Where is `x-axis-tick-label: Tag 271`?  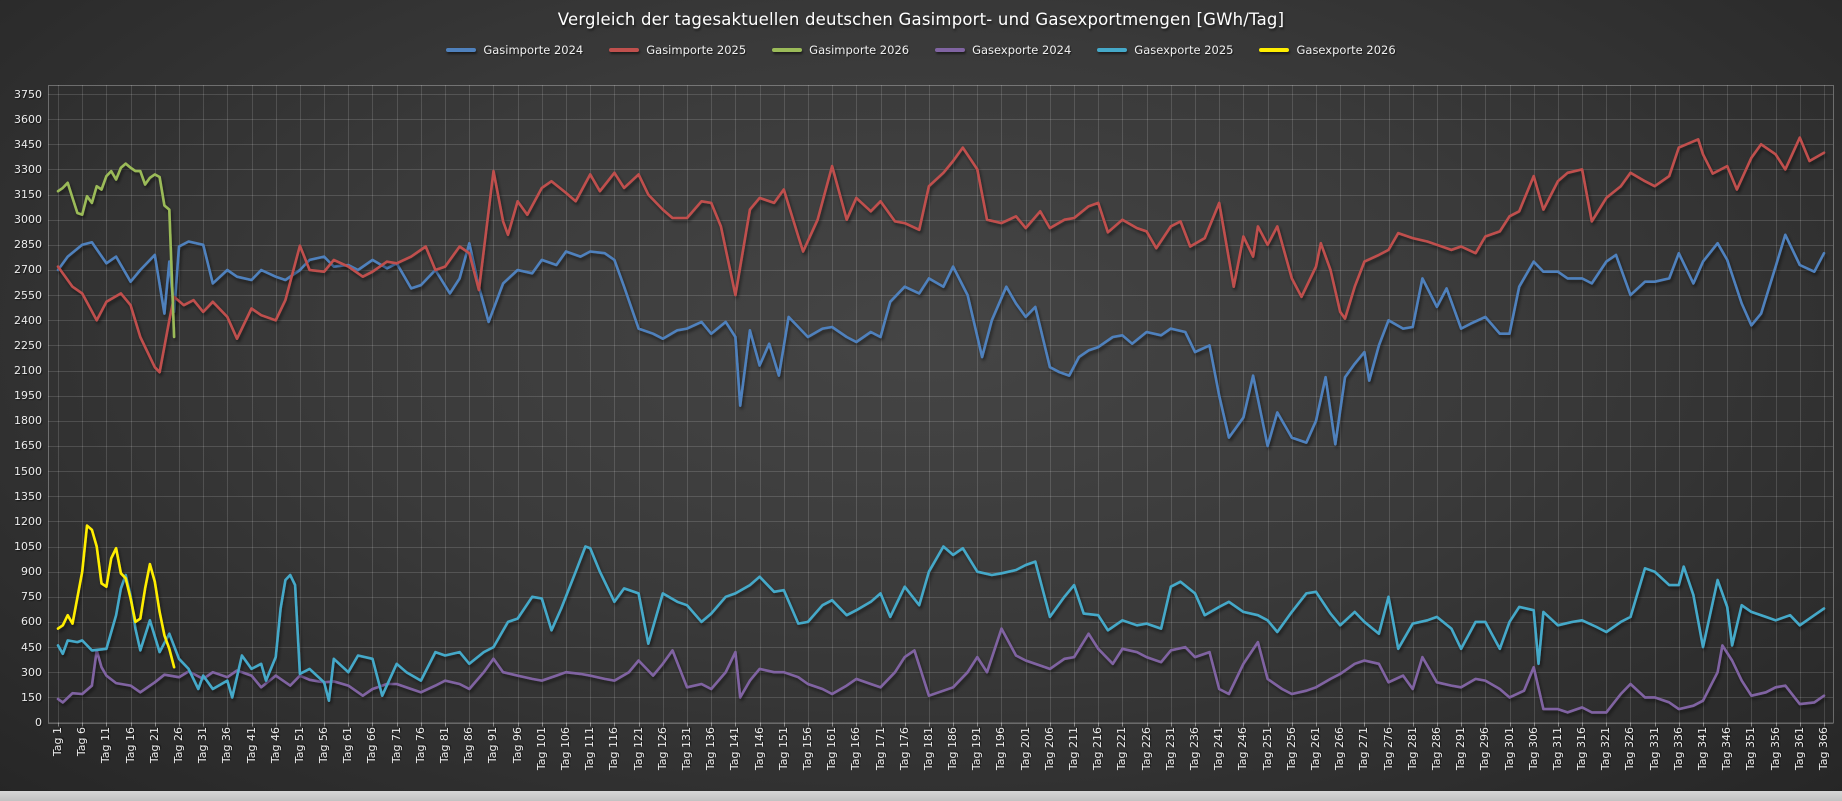 x-axis-tick-label: Tag 271 is located at coordinates (1364, 749).